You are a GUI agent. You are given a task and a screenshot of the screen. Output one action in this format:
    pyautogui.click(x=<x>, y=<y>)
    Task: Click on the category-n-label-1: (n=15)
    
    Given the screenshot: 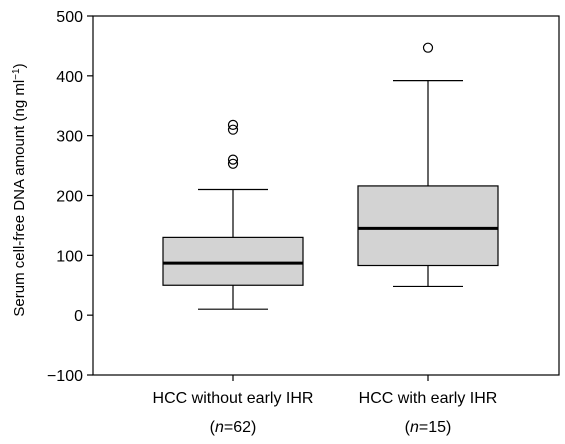 What is the action you would take?
    pyautogui.click(x=428, y=427)
    